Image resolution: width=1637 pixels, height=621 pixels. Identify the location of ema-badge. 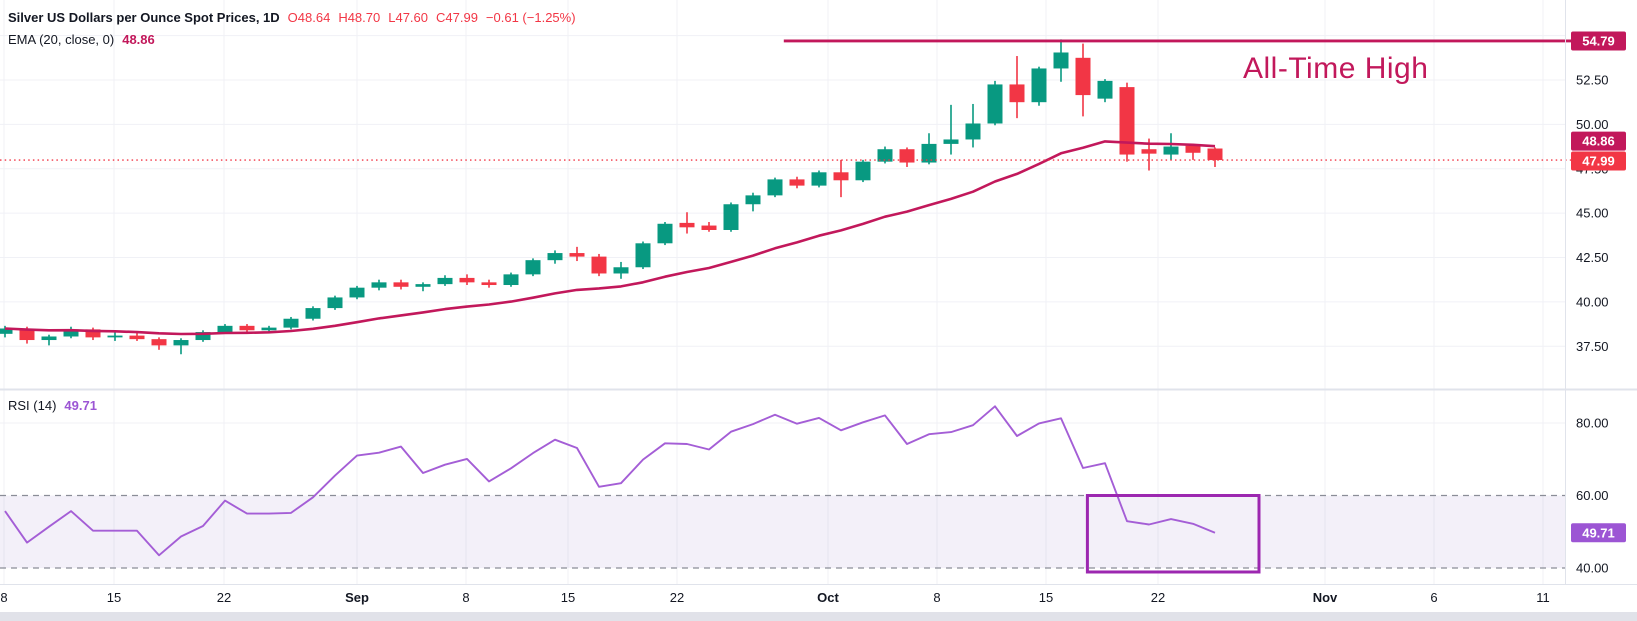
(1598, 141).